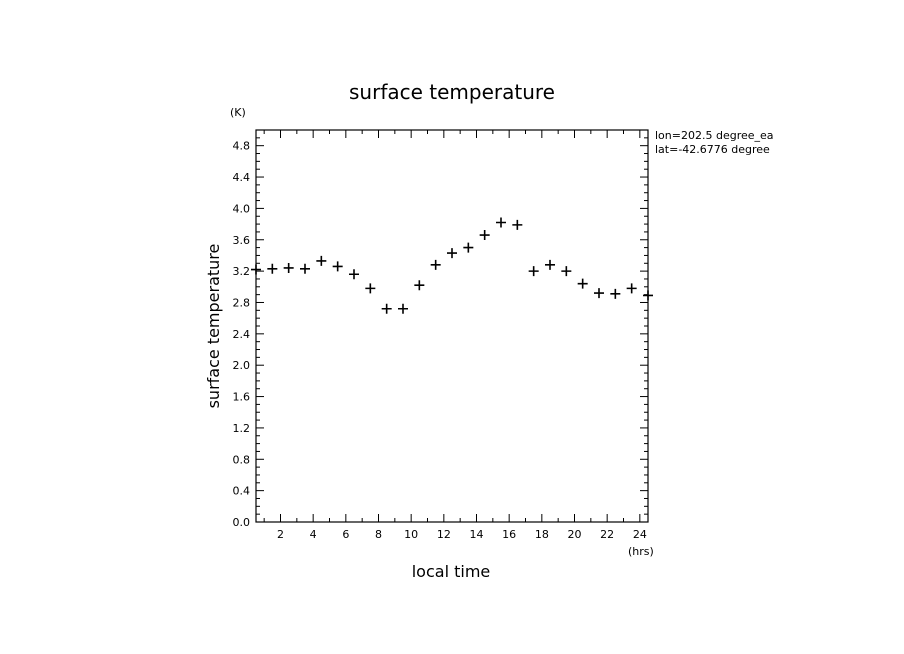 Image resolution: width=904 pixels, height=654 pixels. What do you see at coordinates (242, 271) in the screenshot?
I see `y-tick-label: 3.2` at bounding box center [242, 271].